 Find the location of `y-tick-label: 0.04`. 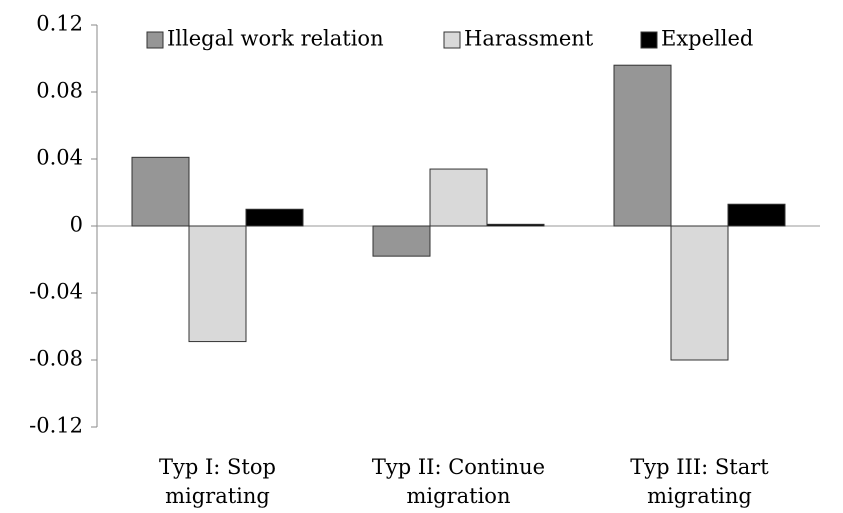

y-tick-label: 0.04 is located at coordinates (59, 158).